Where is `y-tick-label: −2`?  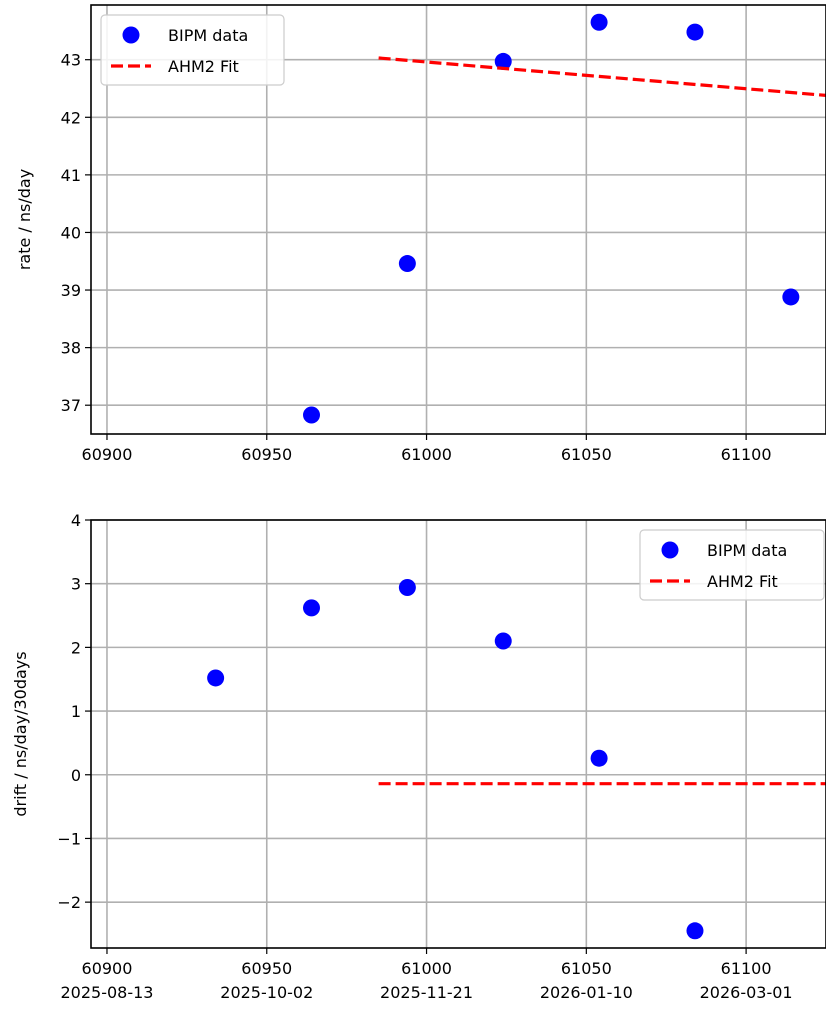 y-tick-label: −2 is located at coordinates (69, 902).